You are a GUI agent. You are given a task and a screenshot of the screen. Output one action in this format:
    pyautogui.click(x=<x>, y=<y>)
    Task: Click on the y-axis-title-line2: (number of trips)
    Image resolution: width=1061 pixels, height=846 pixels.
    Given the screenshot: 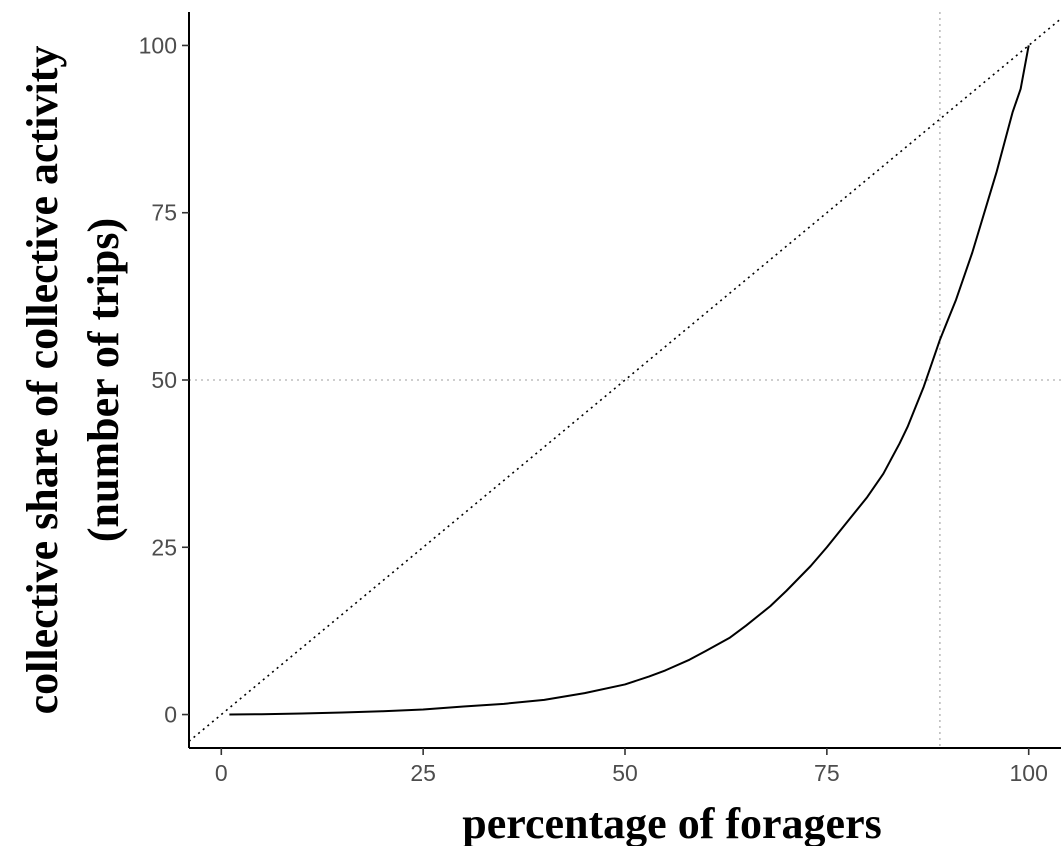 What is the action you would take?
    pyautogui.click(x=103, y=380)
    